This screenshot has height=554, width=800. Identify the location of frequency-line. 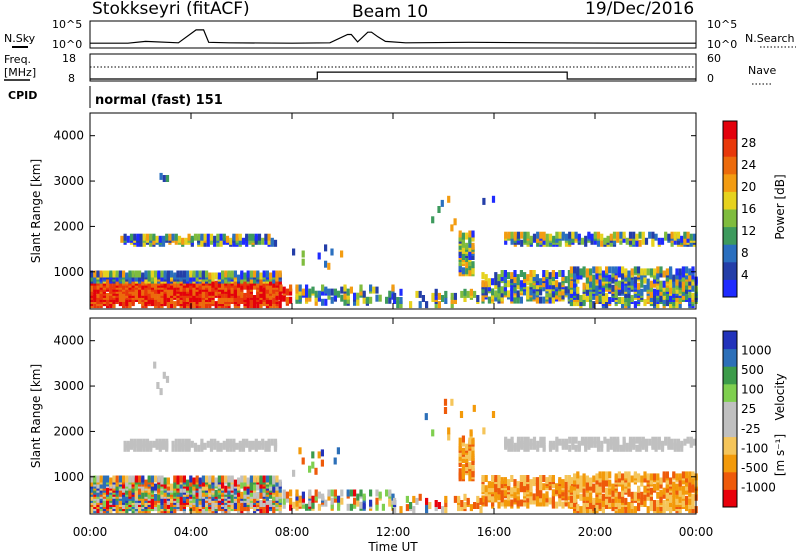
(393, 75).